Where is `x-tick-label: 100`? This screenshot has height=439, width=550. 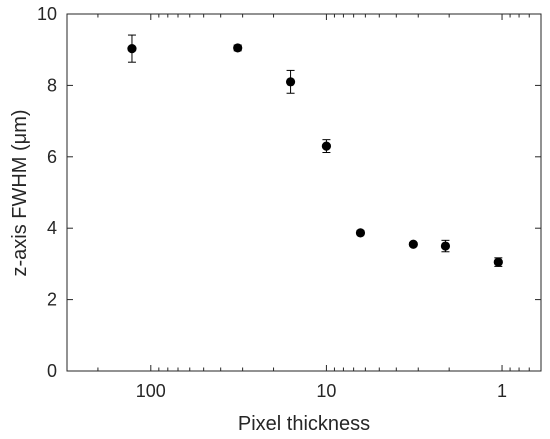 x-tick-label: 100 is located at coordinates (151, 391).